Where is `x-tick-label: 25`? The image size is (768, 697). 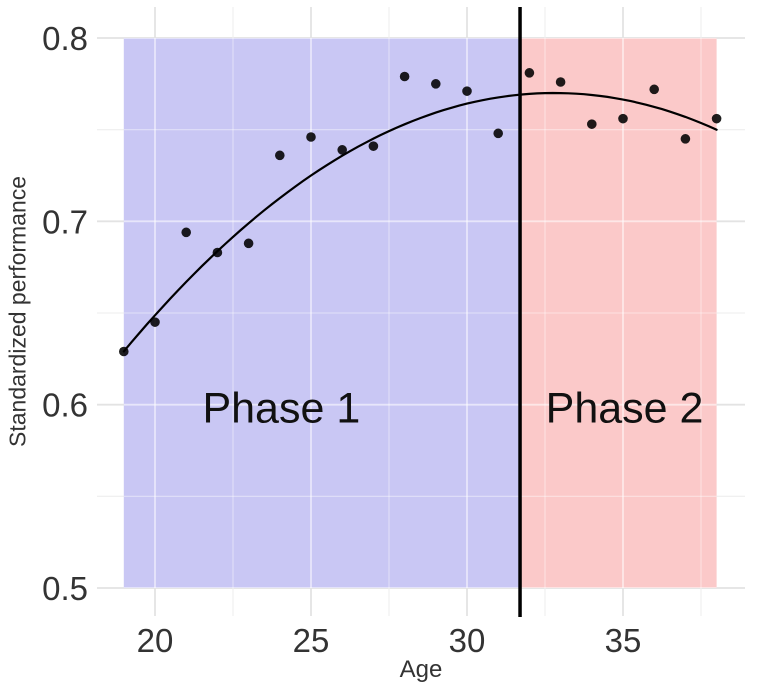 x-tick-label: 25 is located at coordinates (311, 640).